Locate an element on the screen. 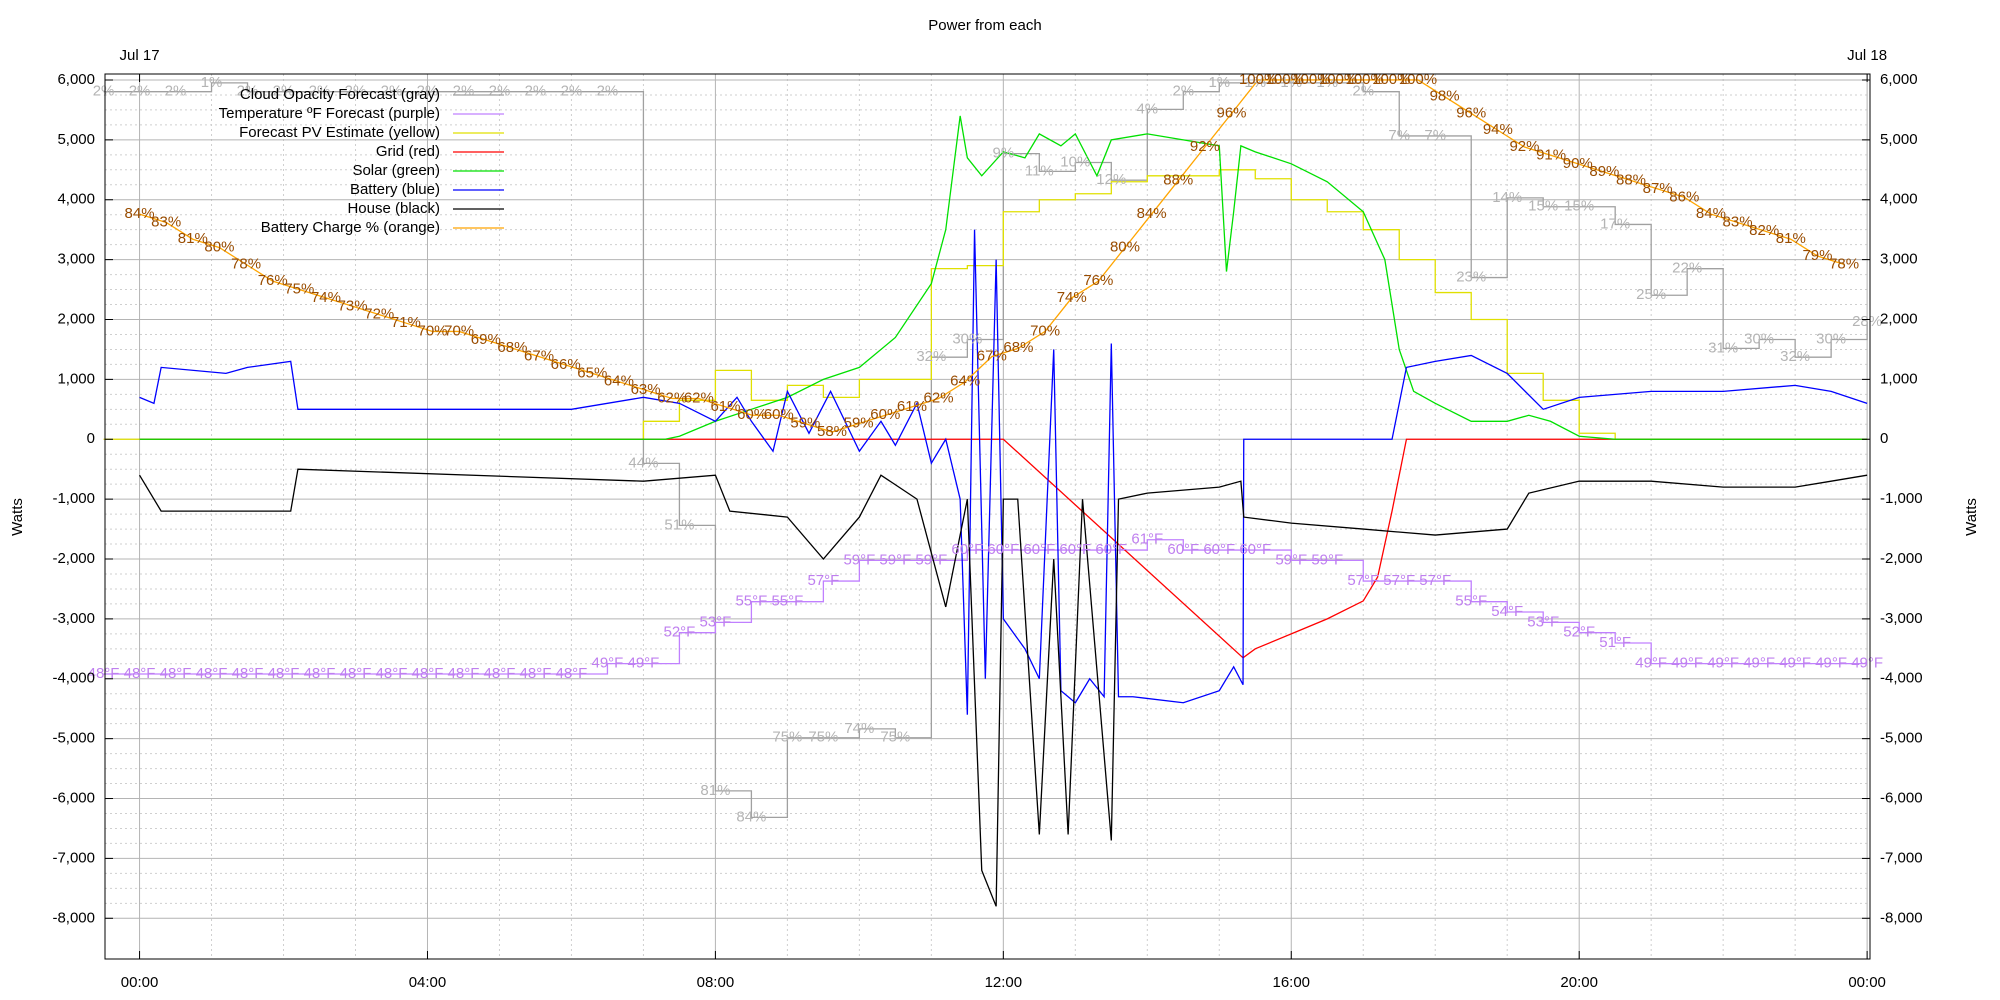 The image size is (2000, 1000). data-label: 92% is located at coordinates (1524, 146).